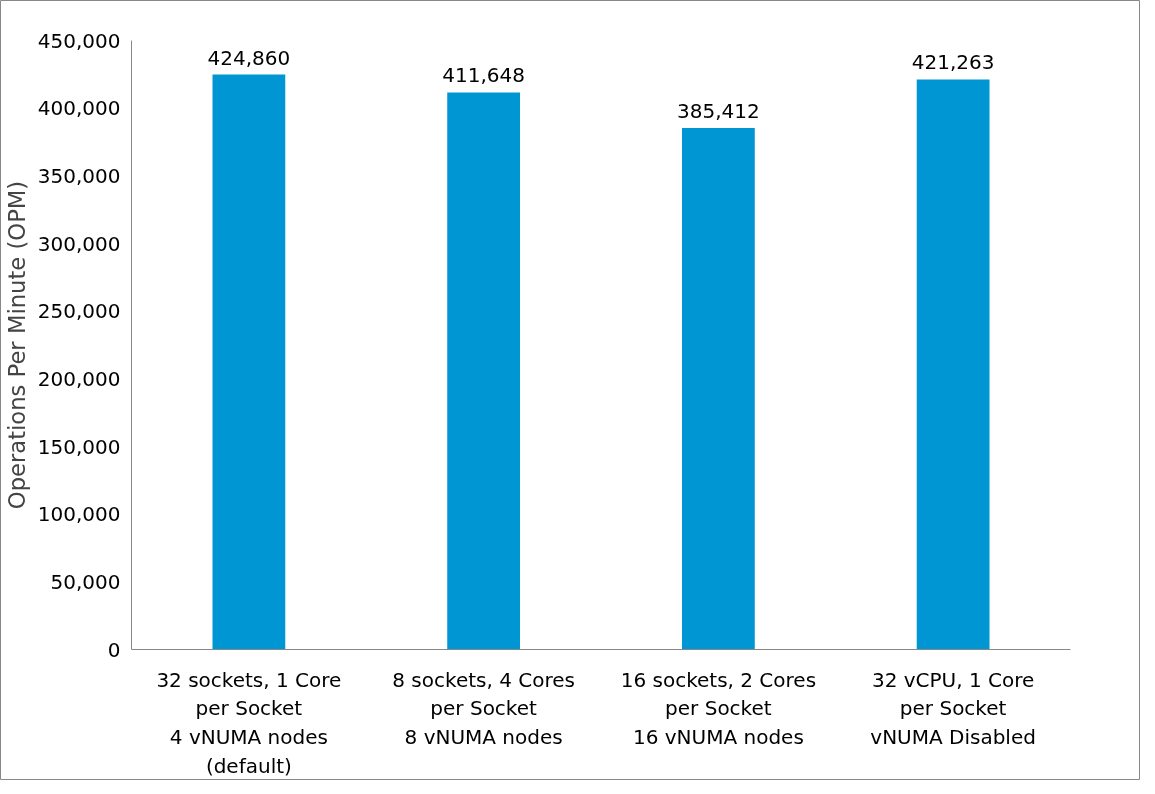  What do you see at coordinates (483, 75) in the screenshot?
I see `data-label: 411,648` at bounding box center [483, 75].